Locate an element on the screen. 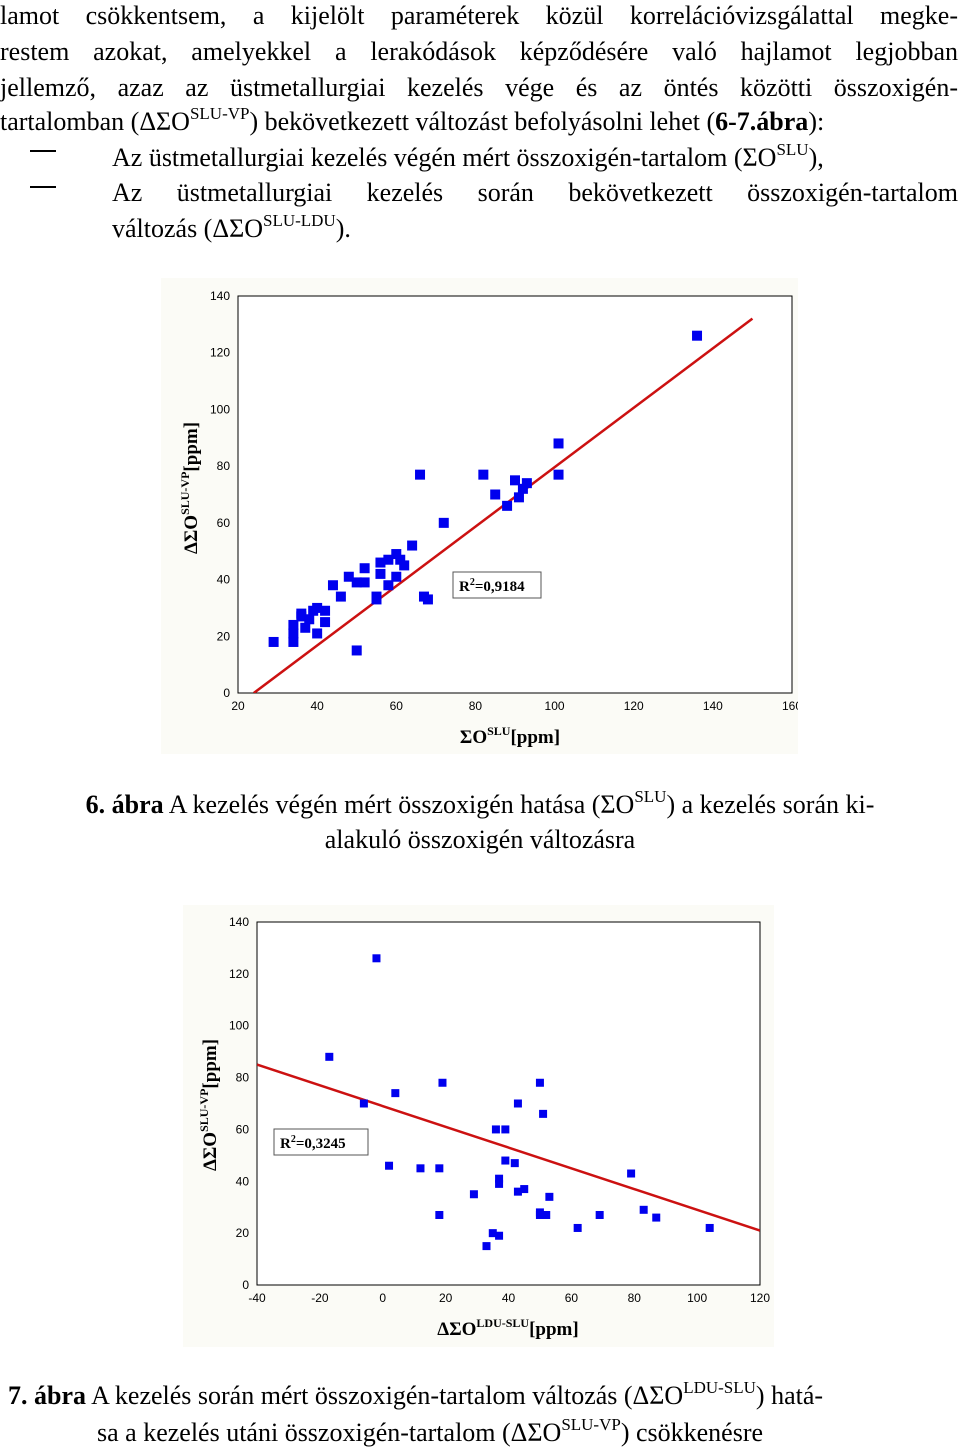 The image size is (960, 1453). y-tick-label: 120 is located at coordinates (239, 974).